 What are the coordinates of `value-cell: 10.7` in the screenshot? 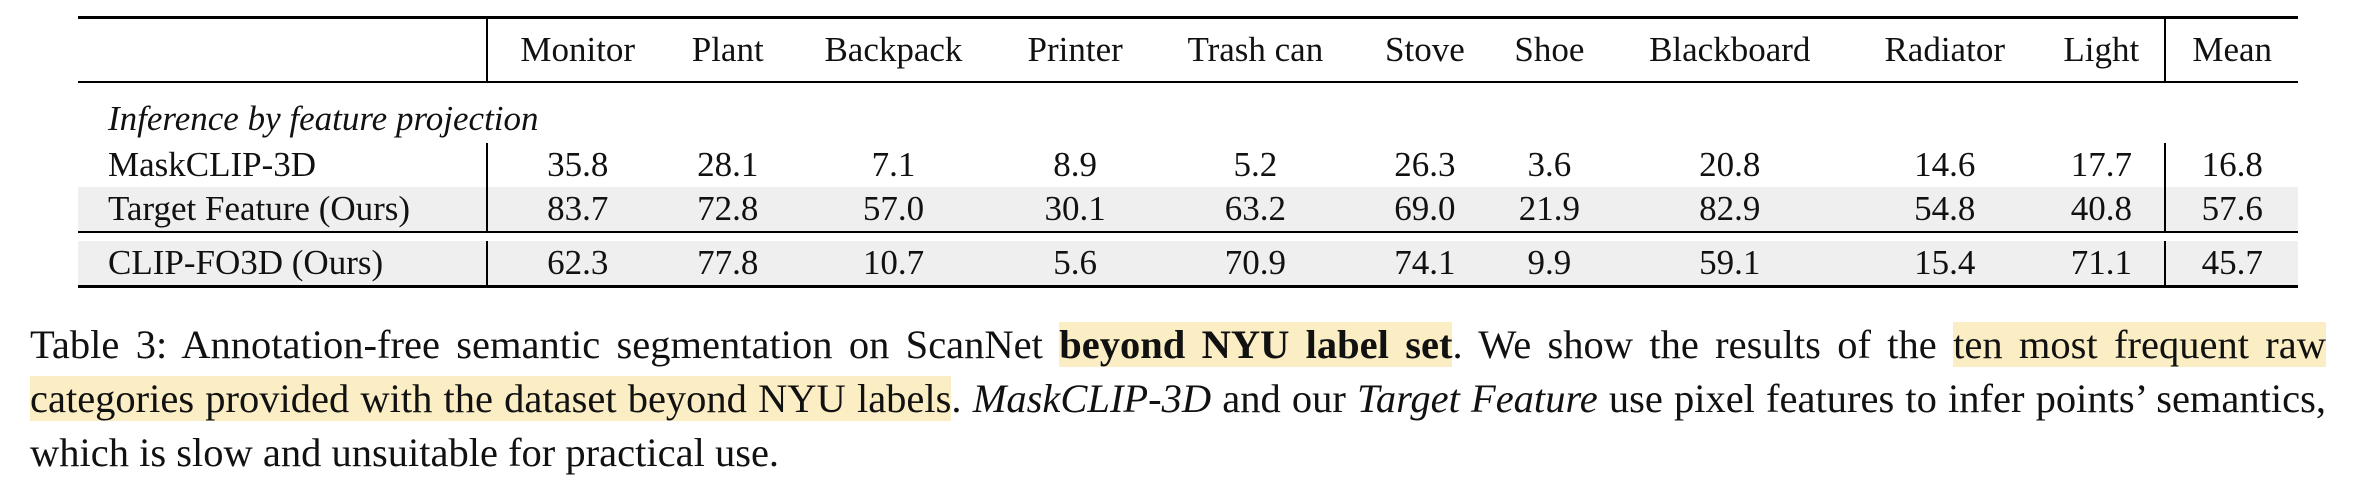 It's located at (893, 264).